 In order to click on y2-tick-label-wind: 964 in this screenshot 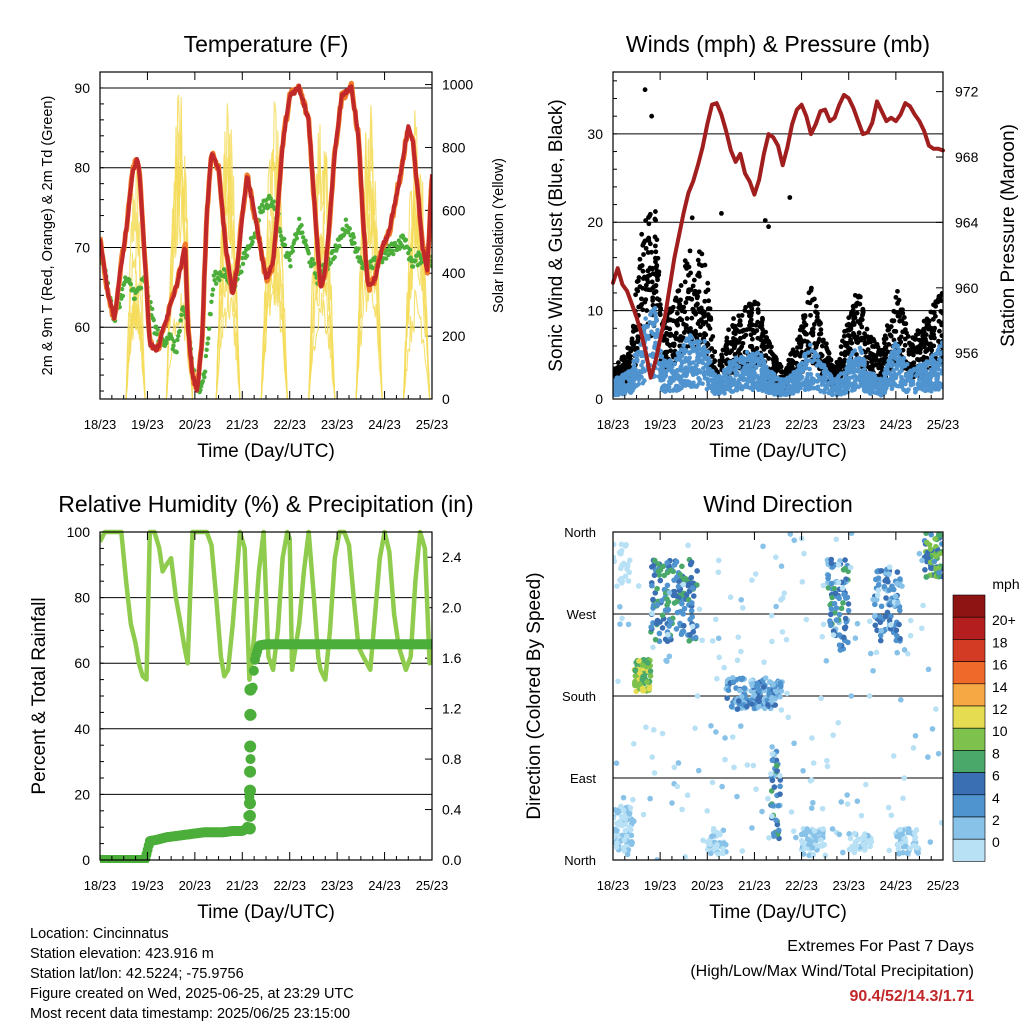, I will do `click(967, 222)`.